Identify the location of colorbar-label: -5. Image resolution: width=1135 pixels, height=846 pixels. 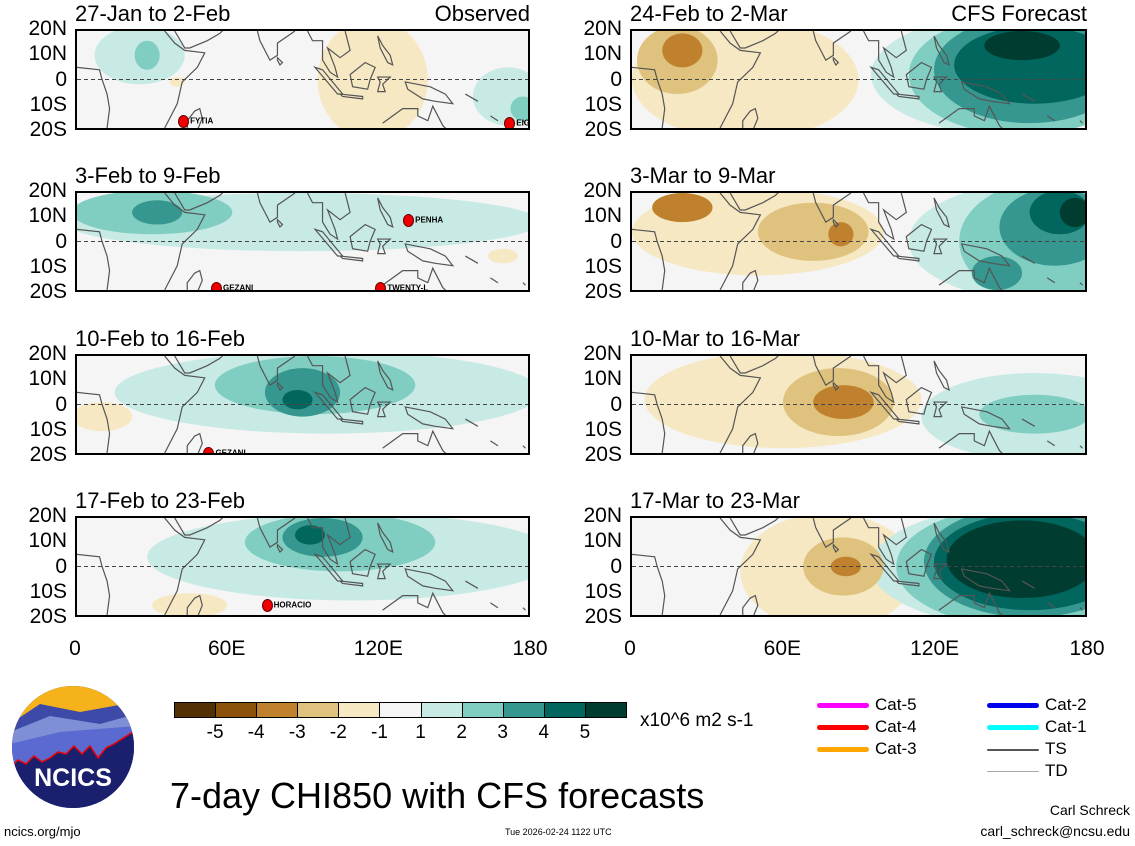
(215, 732).